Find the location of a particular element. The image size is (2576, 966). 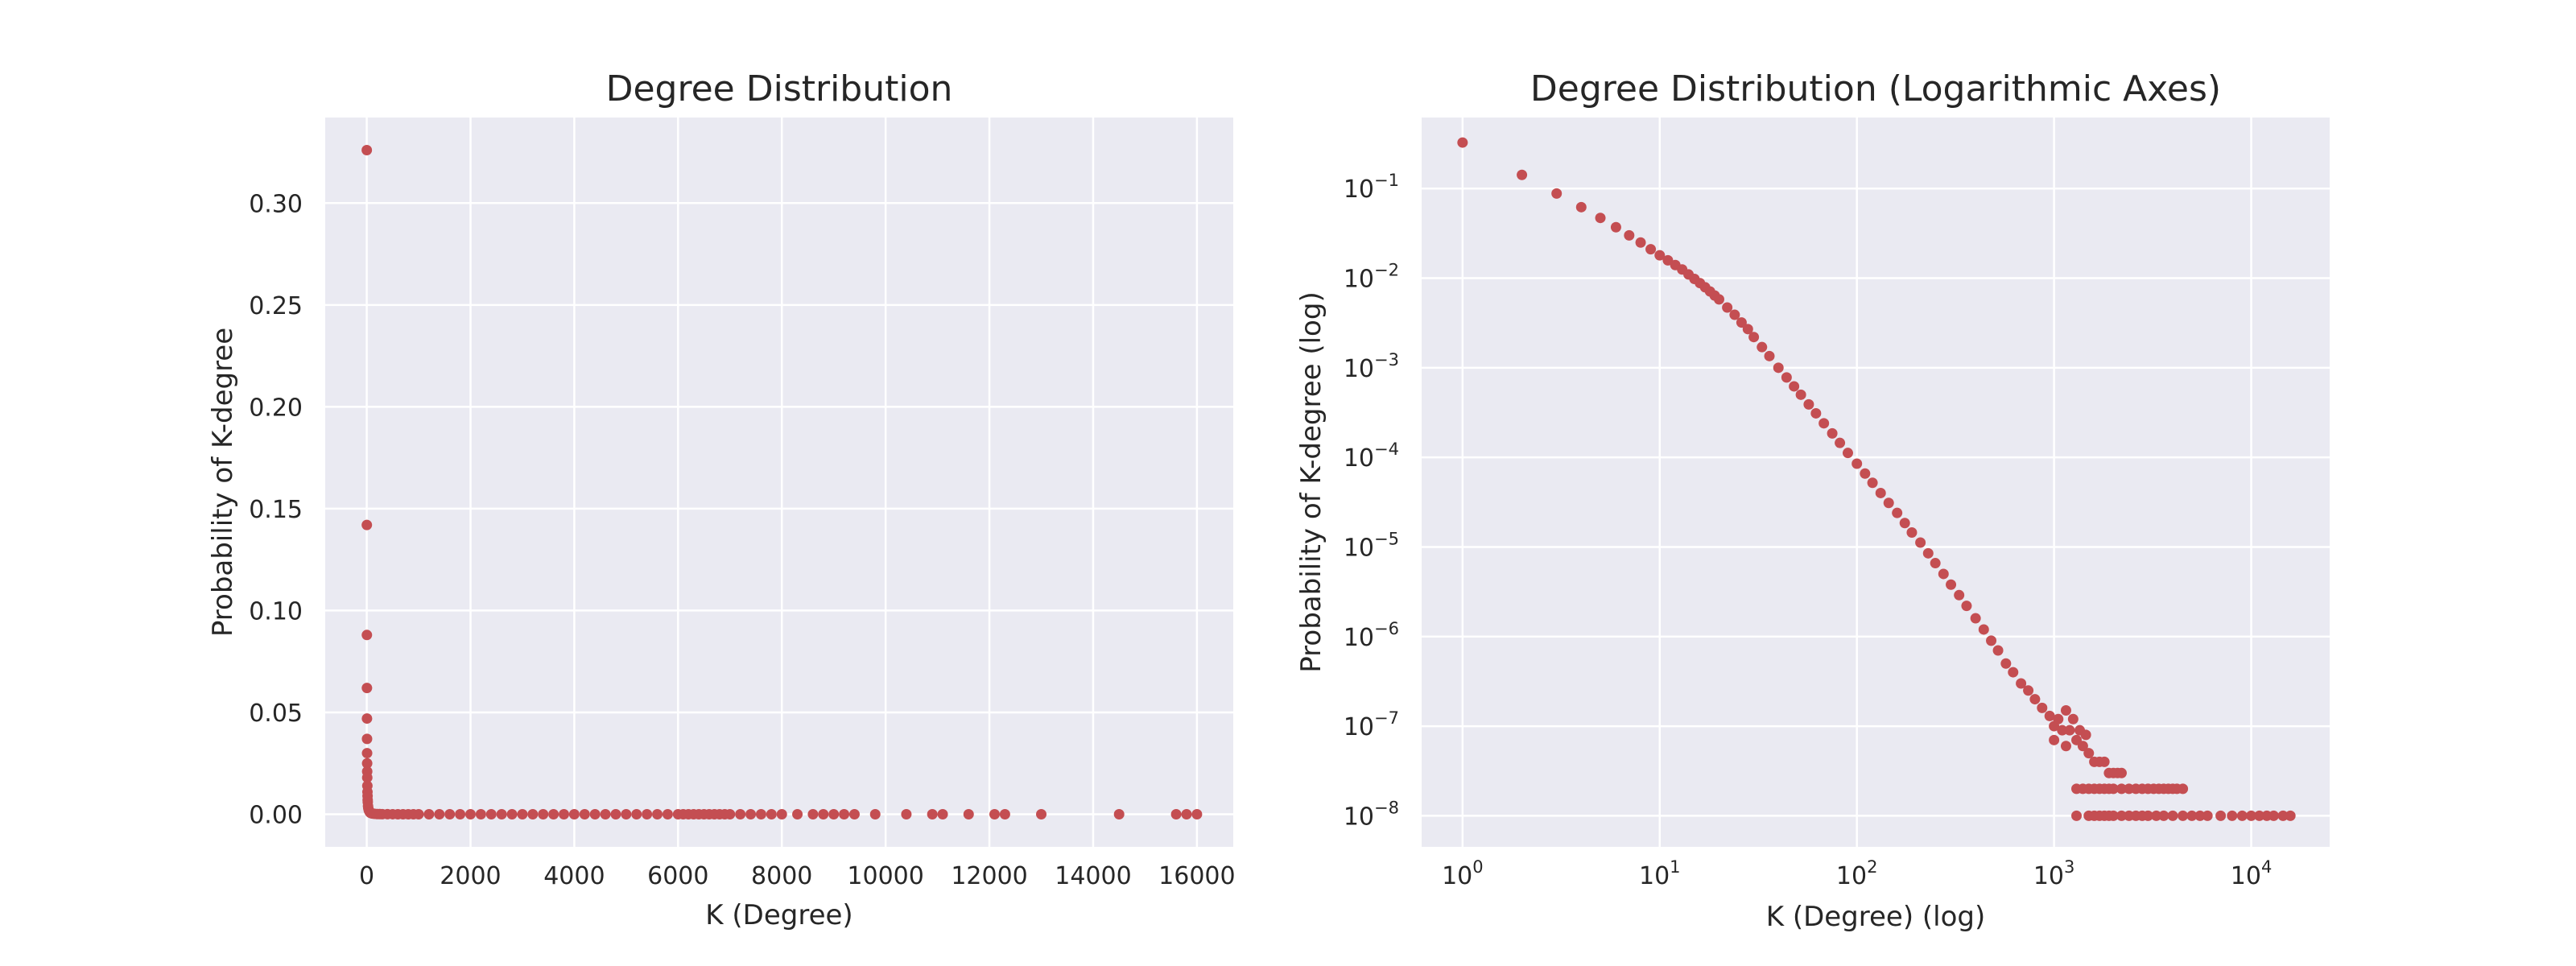

x-tick-label: 14000 is located at coordinates (1093, 876).